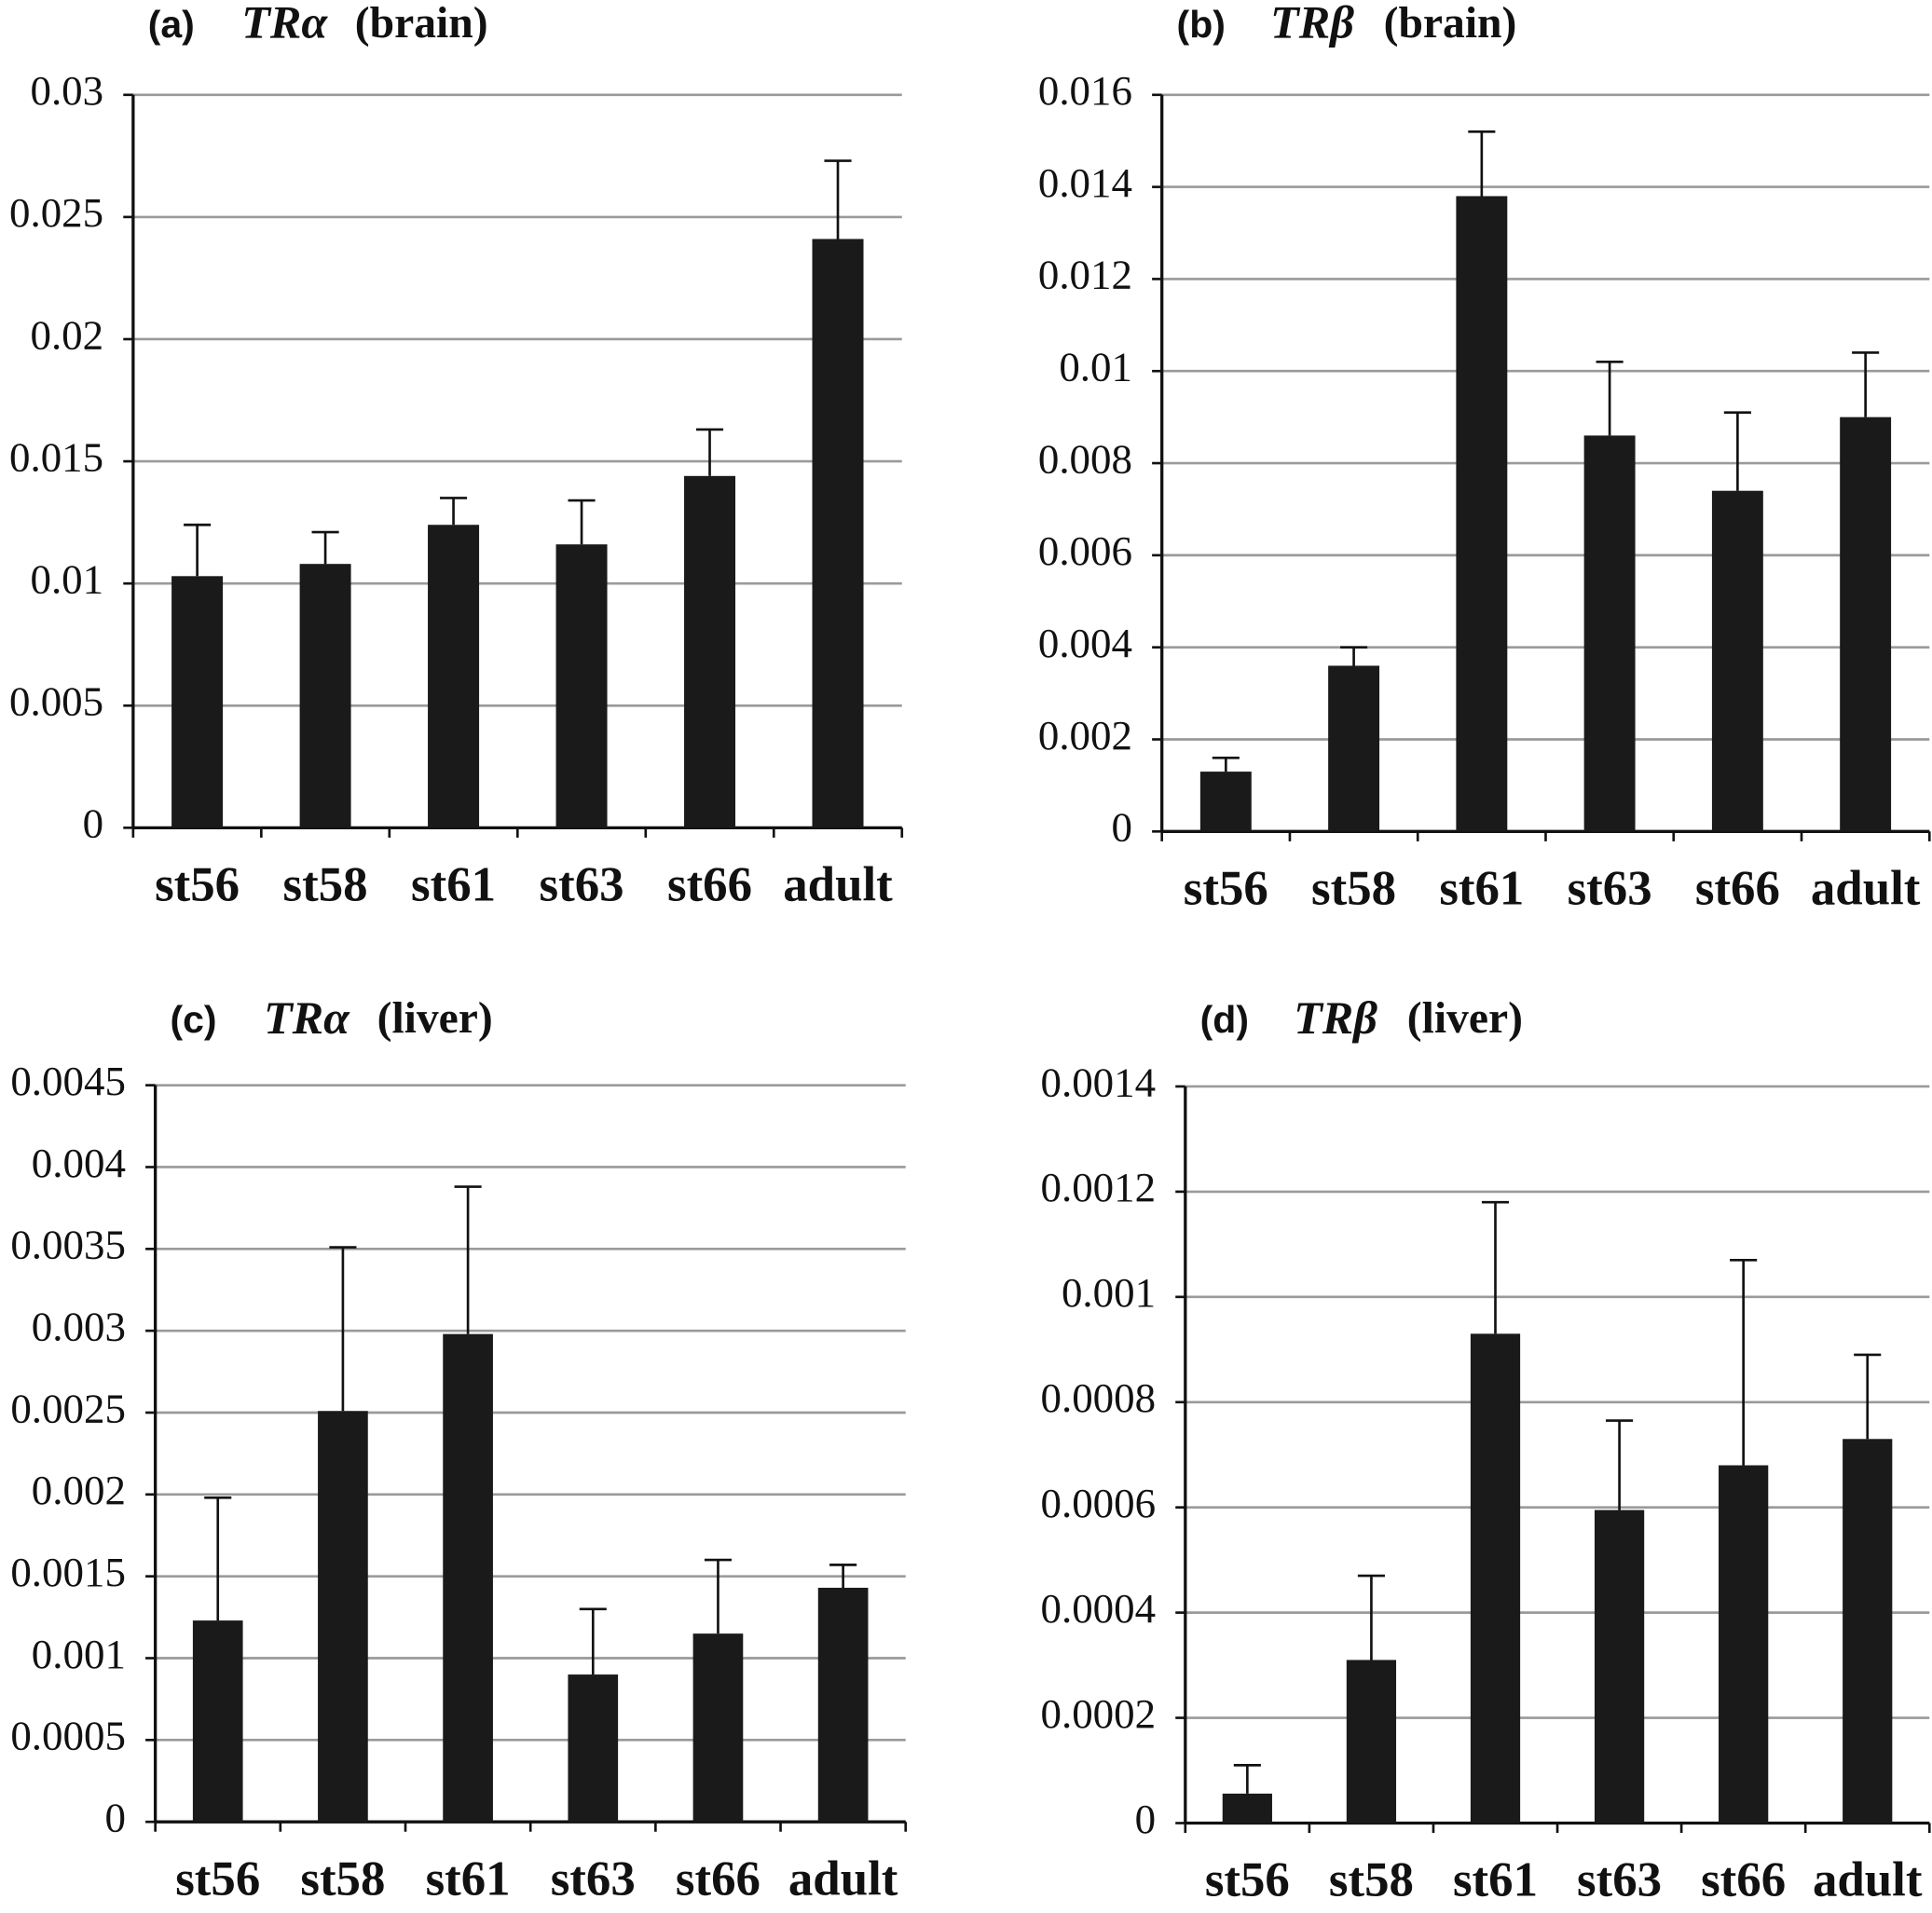 Image resolution: width=1932 pixels, height=1913 pixels. What do you see at coordinates (1450, 24) in the screenshot?
I see `tissue-name: (brain)` at bounding box center [1450, 24].